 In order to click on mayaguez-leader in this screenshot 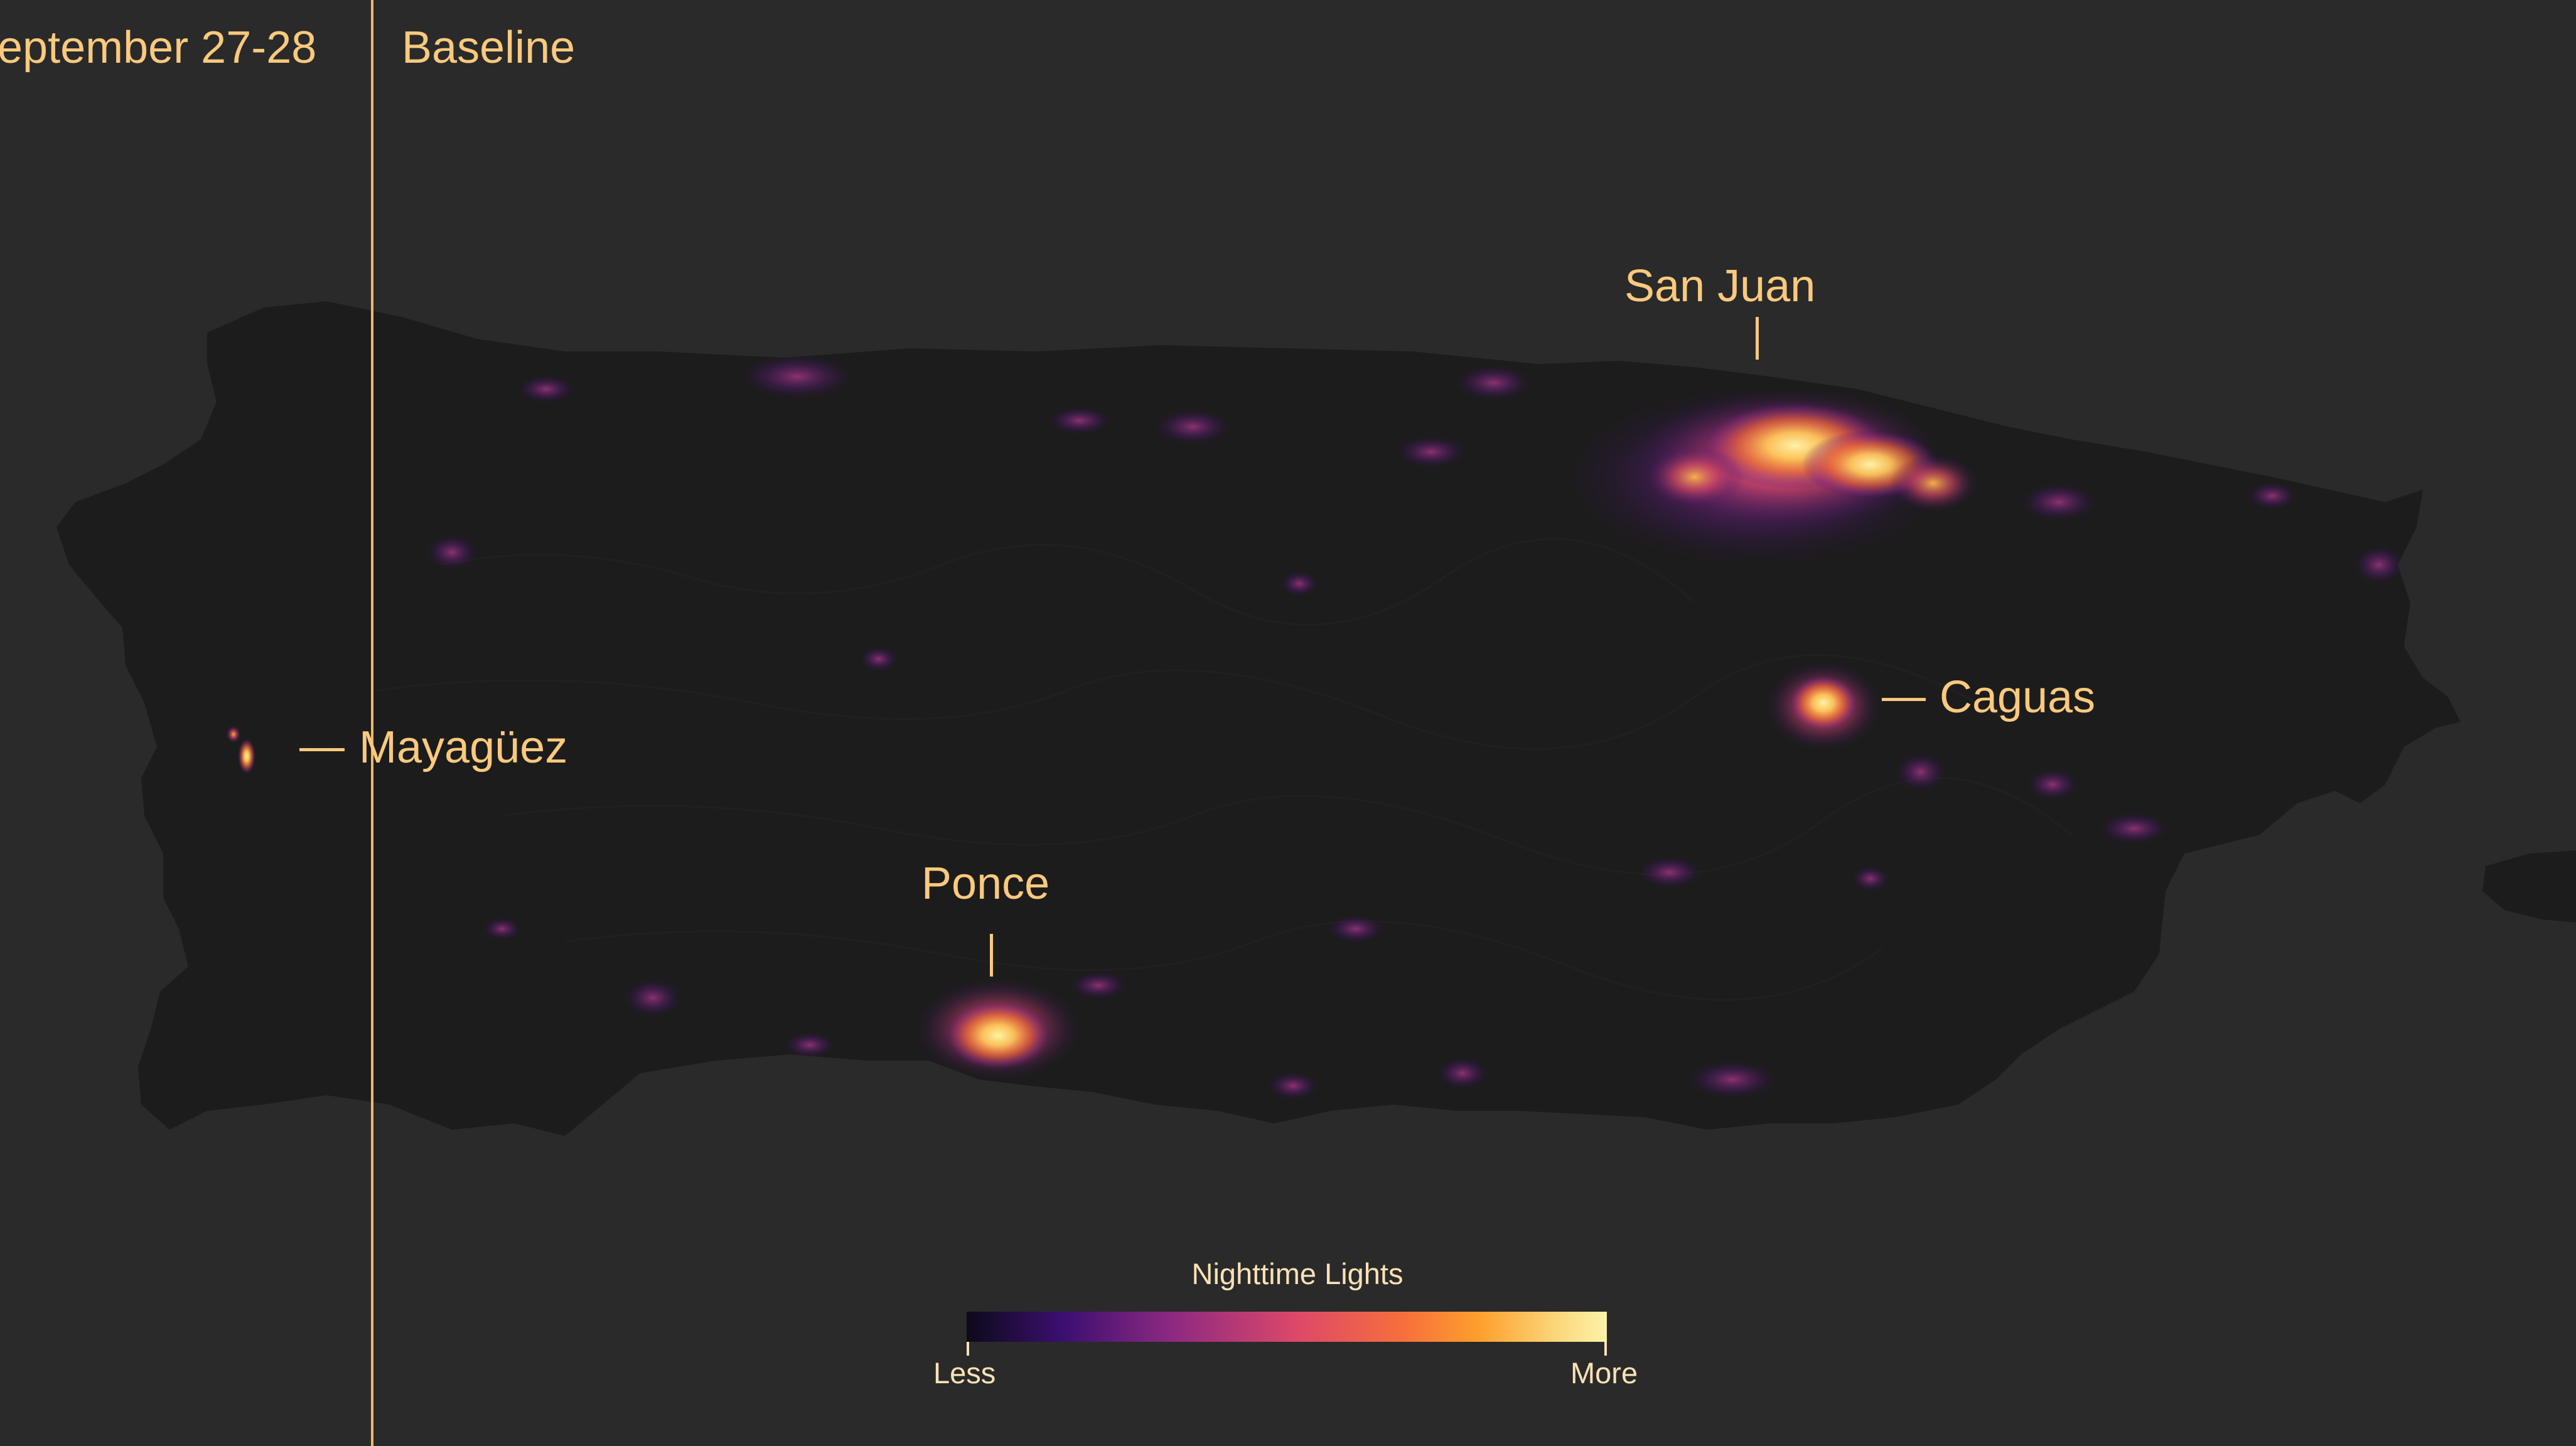, I will do `click(322, 749)`.